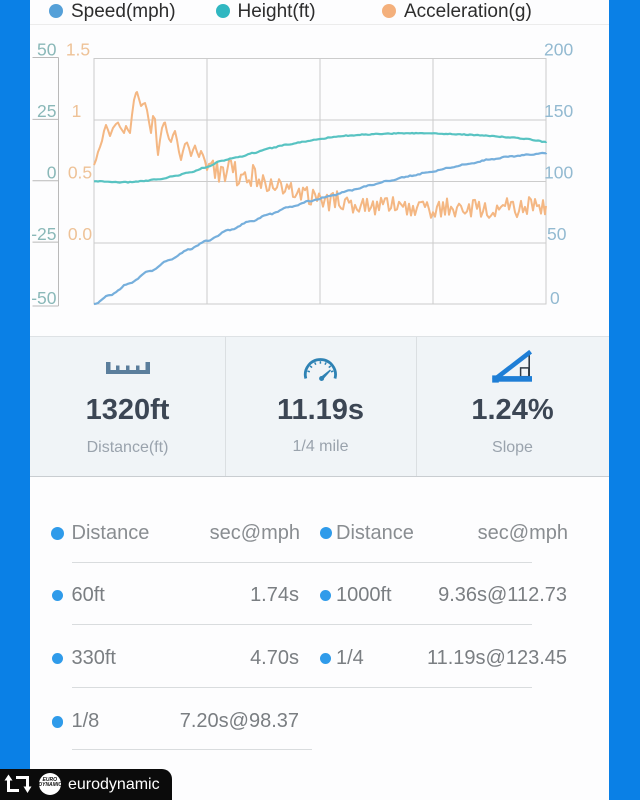  What do you see at coordinates (78, 50) in the screenshot?
I see `svg-text: 1.5` at bounding box center [78, 50].